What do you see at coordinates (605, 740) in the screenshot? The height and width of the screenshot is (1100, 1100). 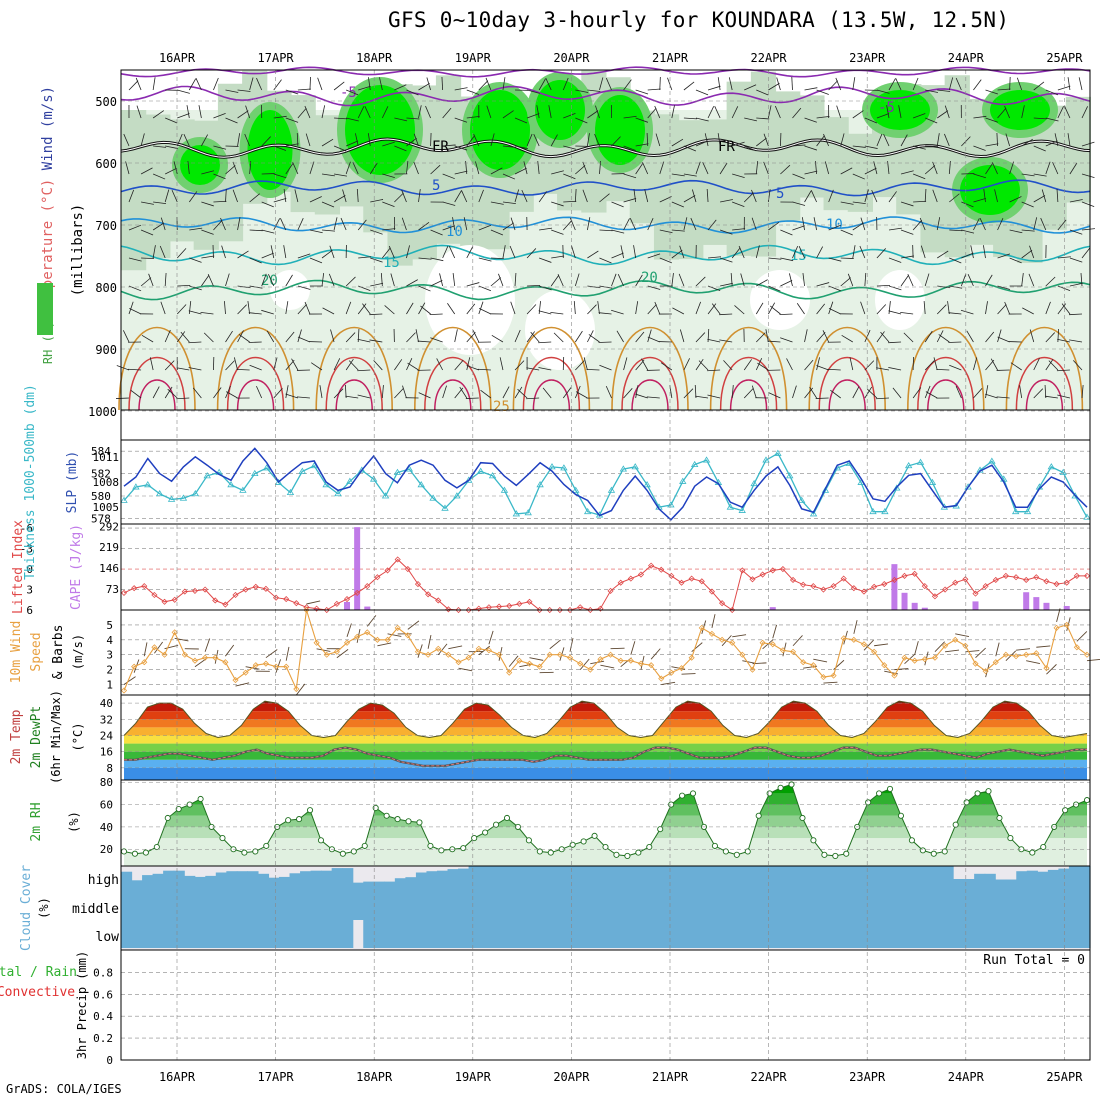 I see `temp-bands` at bounding box center [605, 740].